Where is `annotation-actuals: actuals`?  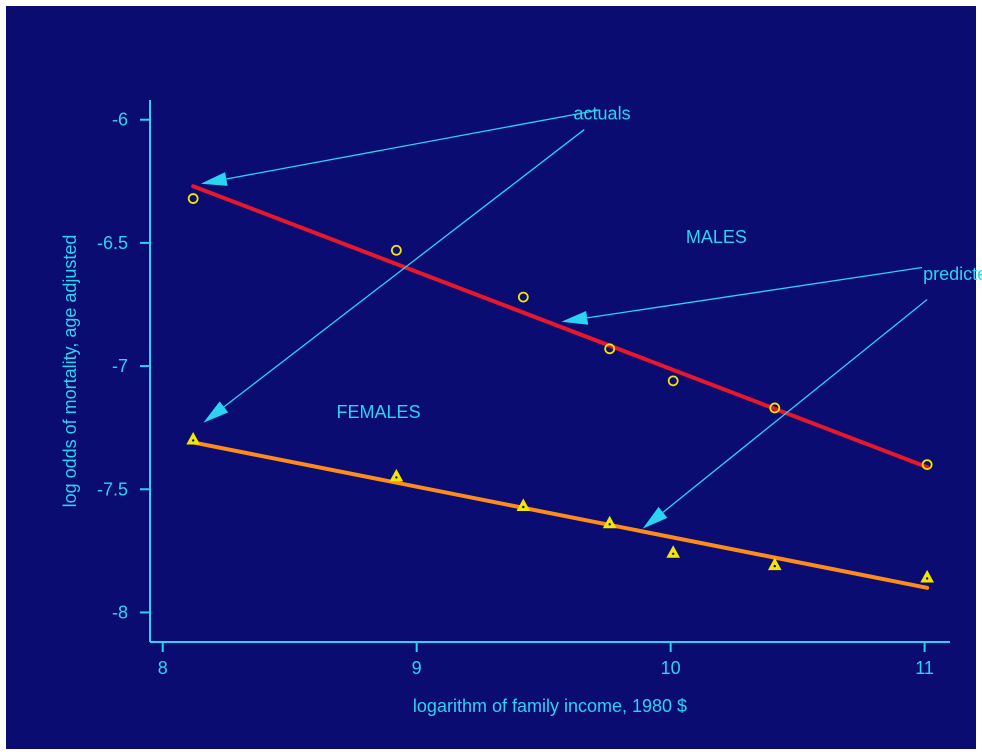 annotation-actuals: actuals is located at coordinates (602, 114).